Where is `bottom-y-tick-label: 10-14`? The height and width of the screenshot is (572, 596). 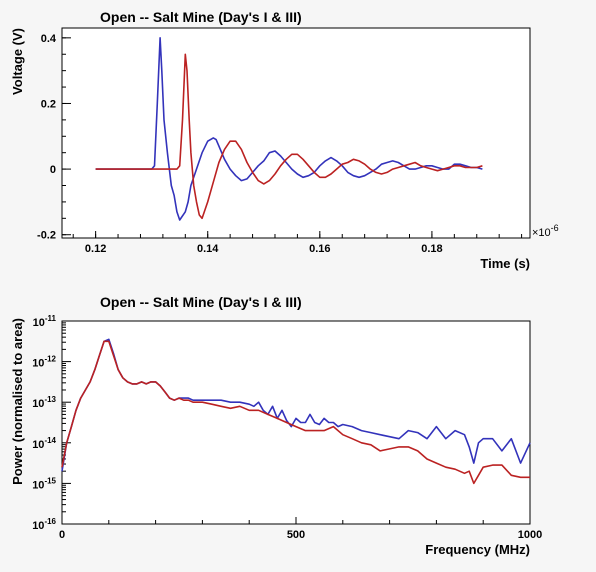
bottom-y-tick-label: 10-14 is located at coordinates (44, 443).